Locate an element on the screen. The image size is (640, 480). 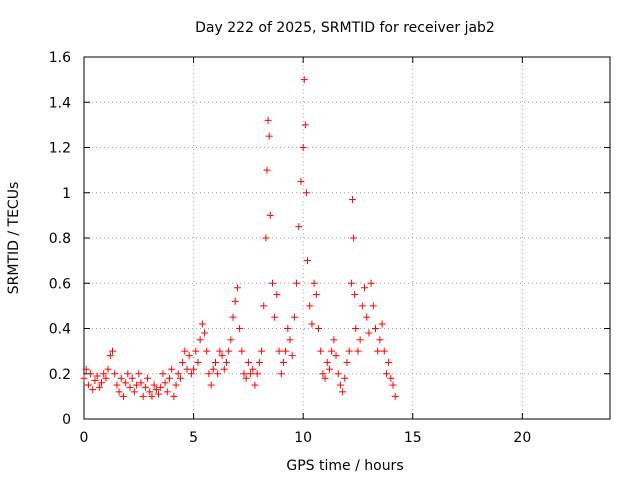
y-tick-label: 0.2 is located at coordinates (60, 375).